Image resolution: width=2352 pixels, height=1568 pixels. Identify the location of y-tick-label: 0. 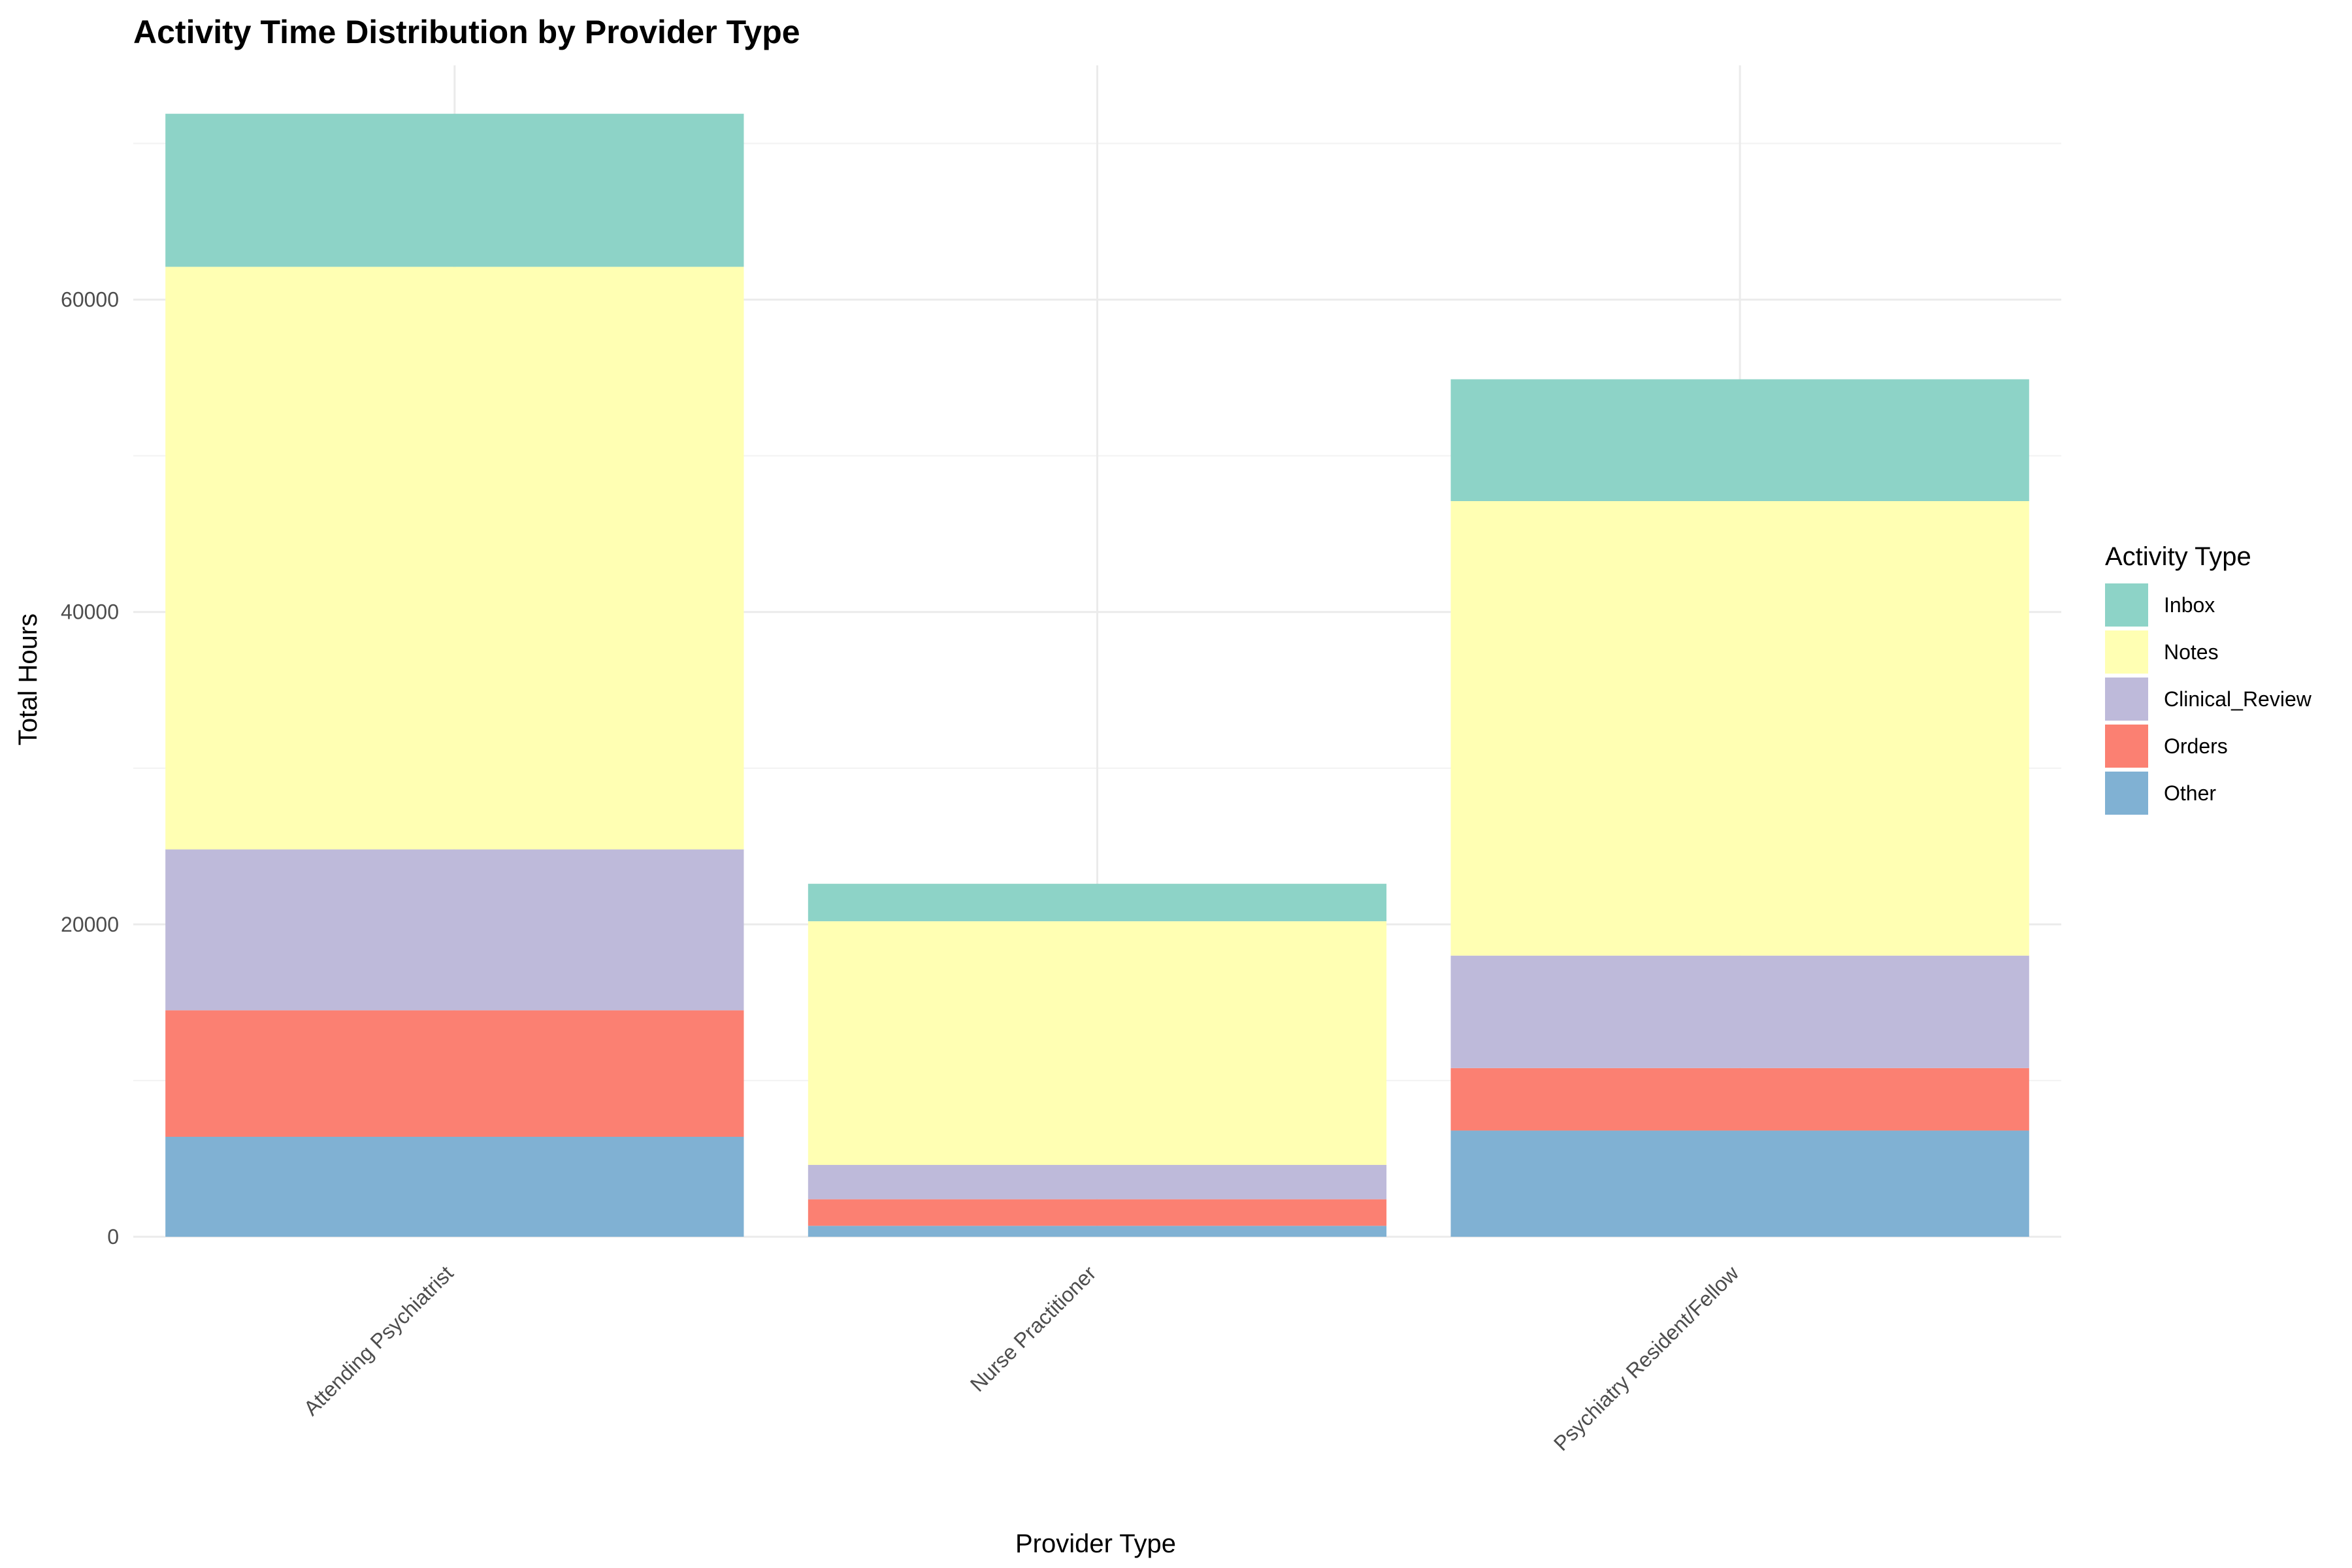
(113, 1237).